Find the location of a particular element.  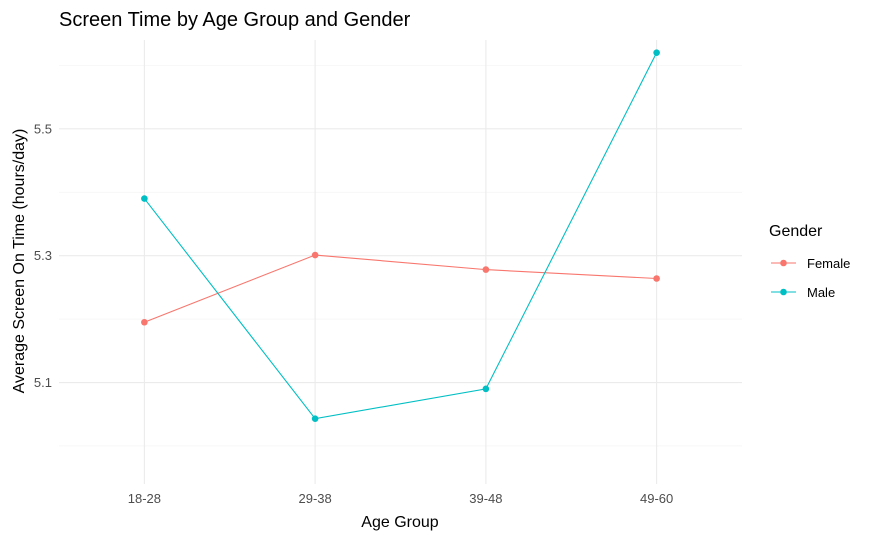

legend-key-point-female is located at coordinates (783, 263).